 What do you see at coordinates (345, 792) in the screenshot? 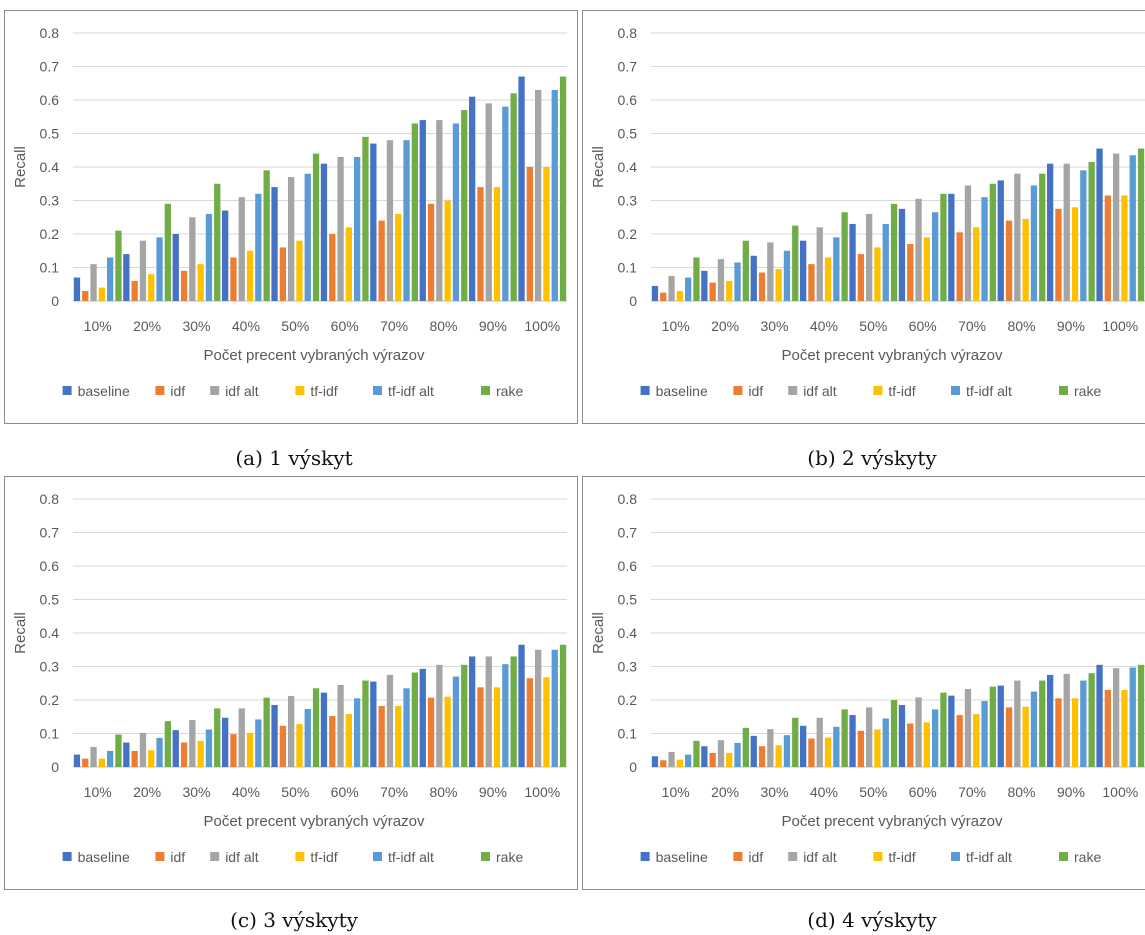
I see `x-tick-label: 60%` at bounding box center [345, 792].